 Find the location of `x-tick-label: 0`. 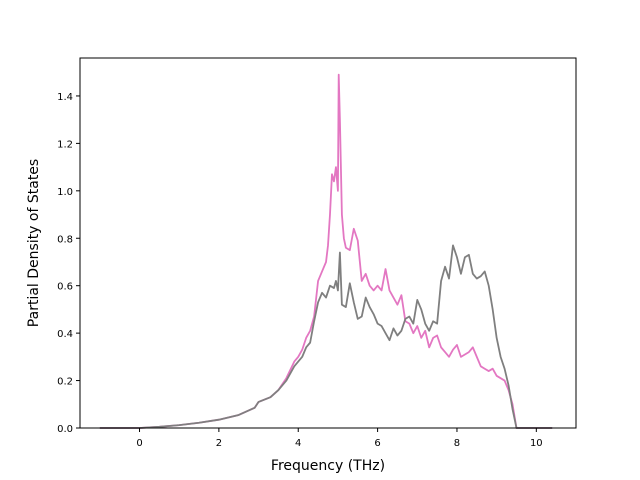

x-tick-label: 0 is located at coordinates (139, 443).